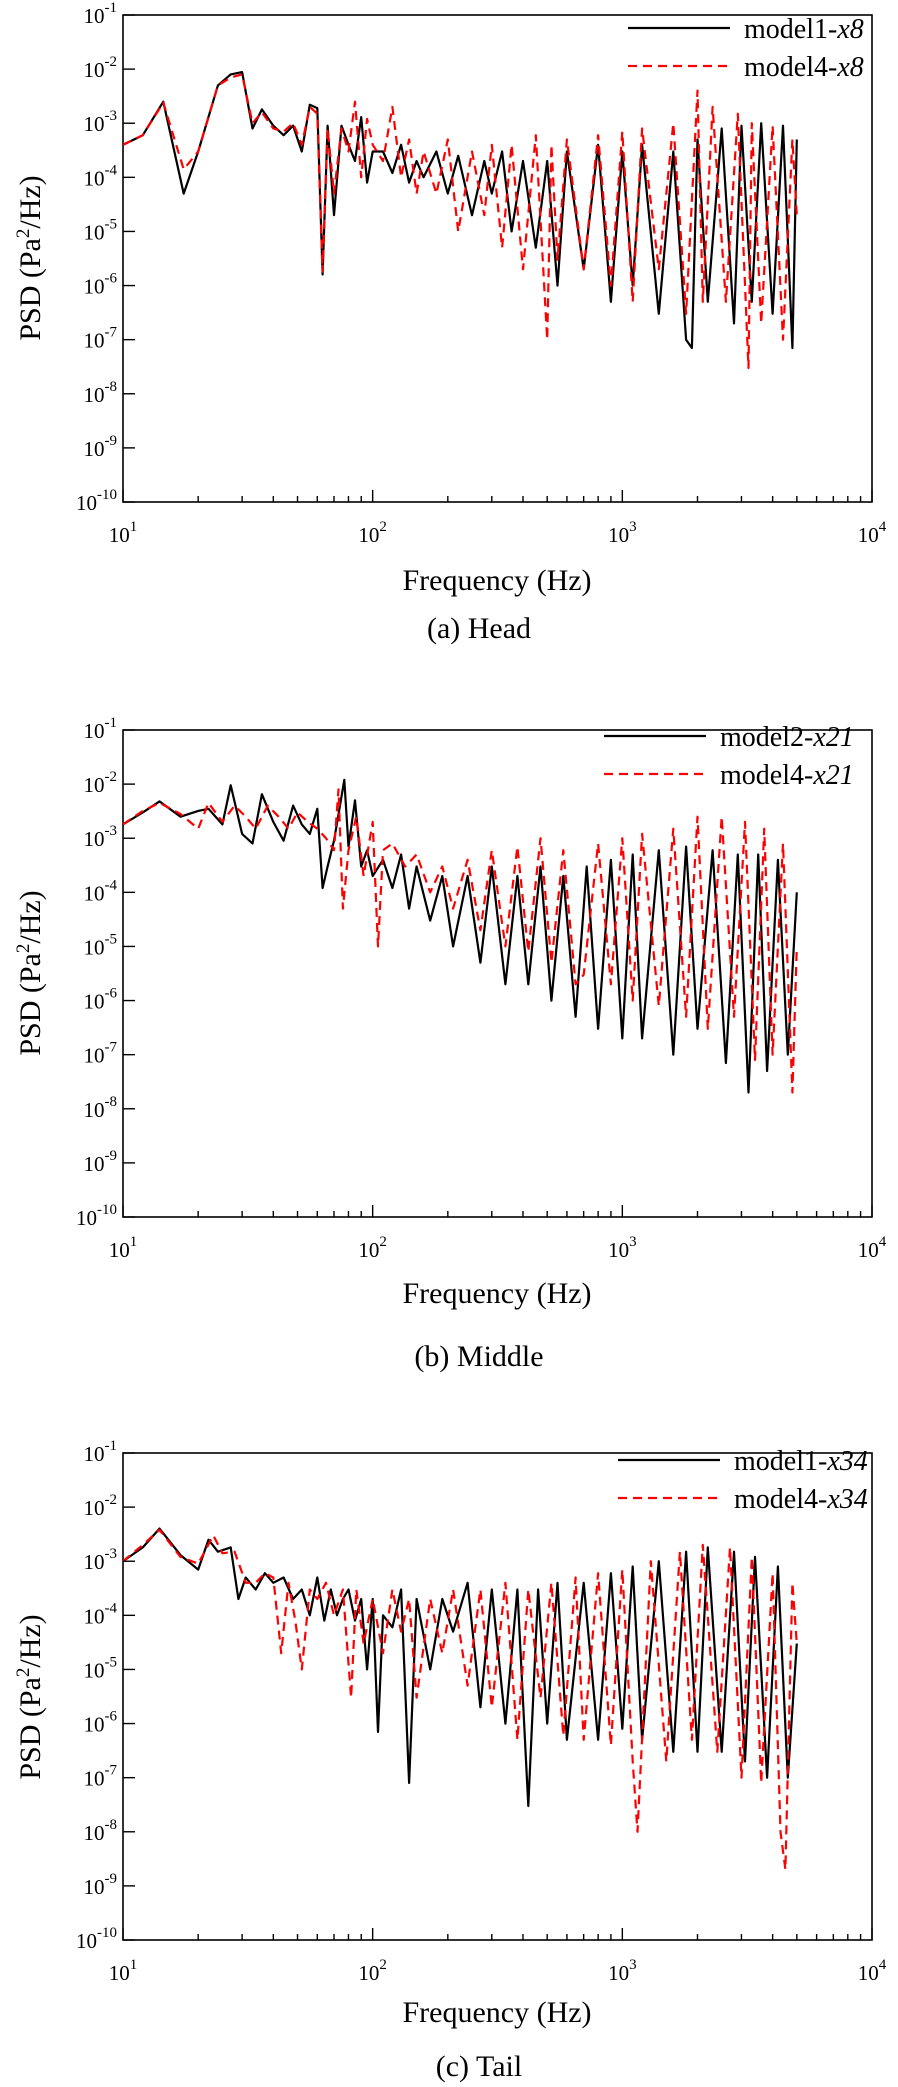  I want to click on series-line-model2-x21, so click(460, 936).